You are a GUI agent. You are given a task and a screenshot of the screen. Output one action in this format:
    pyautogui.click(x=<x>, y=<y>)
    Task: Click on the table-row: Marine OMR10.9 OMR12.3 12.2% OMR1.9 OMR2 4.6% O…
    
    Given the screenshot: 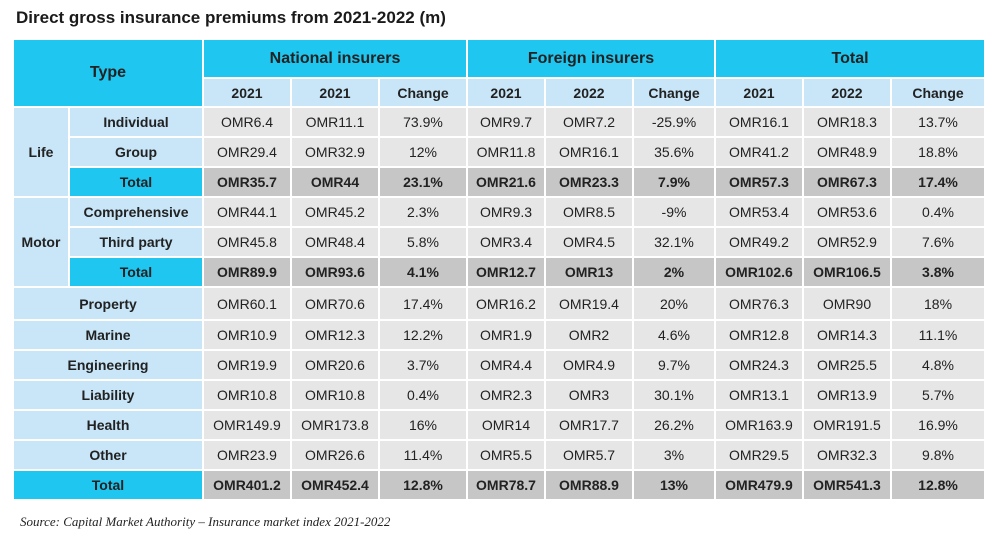 What is the action you would take?
    pyautogui.click(x=499, y=335)
    